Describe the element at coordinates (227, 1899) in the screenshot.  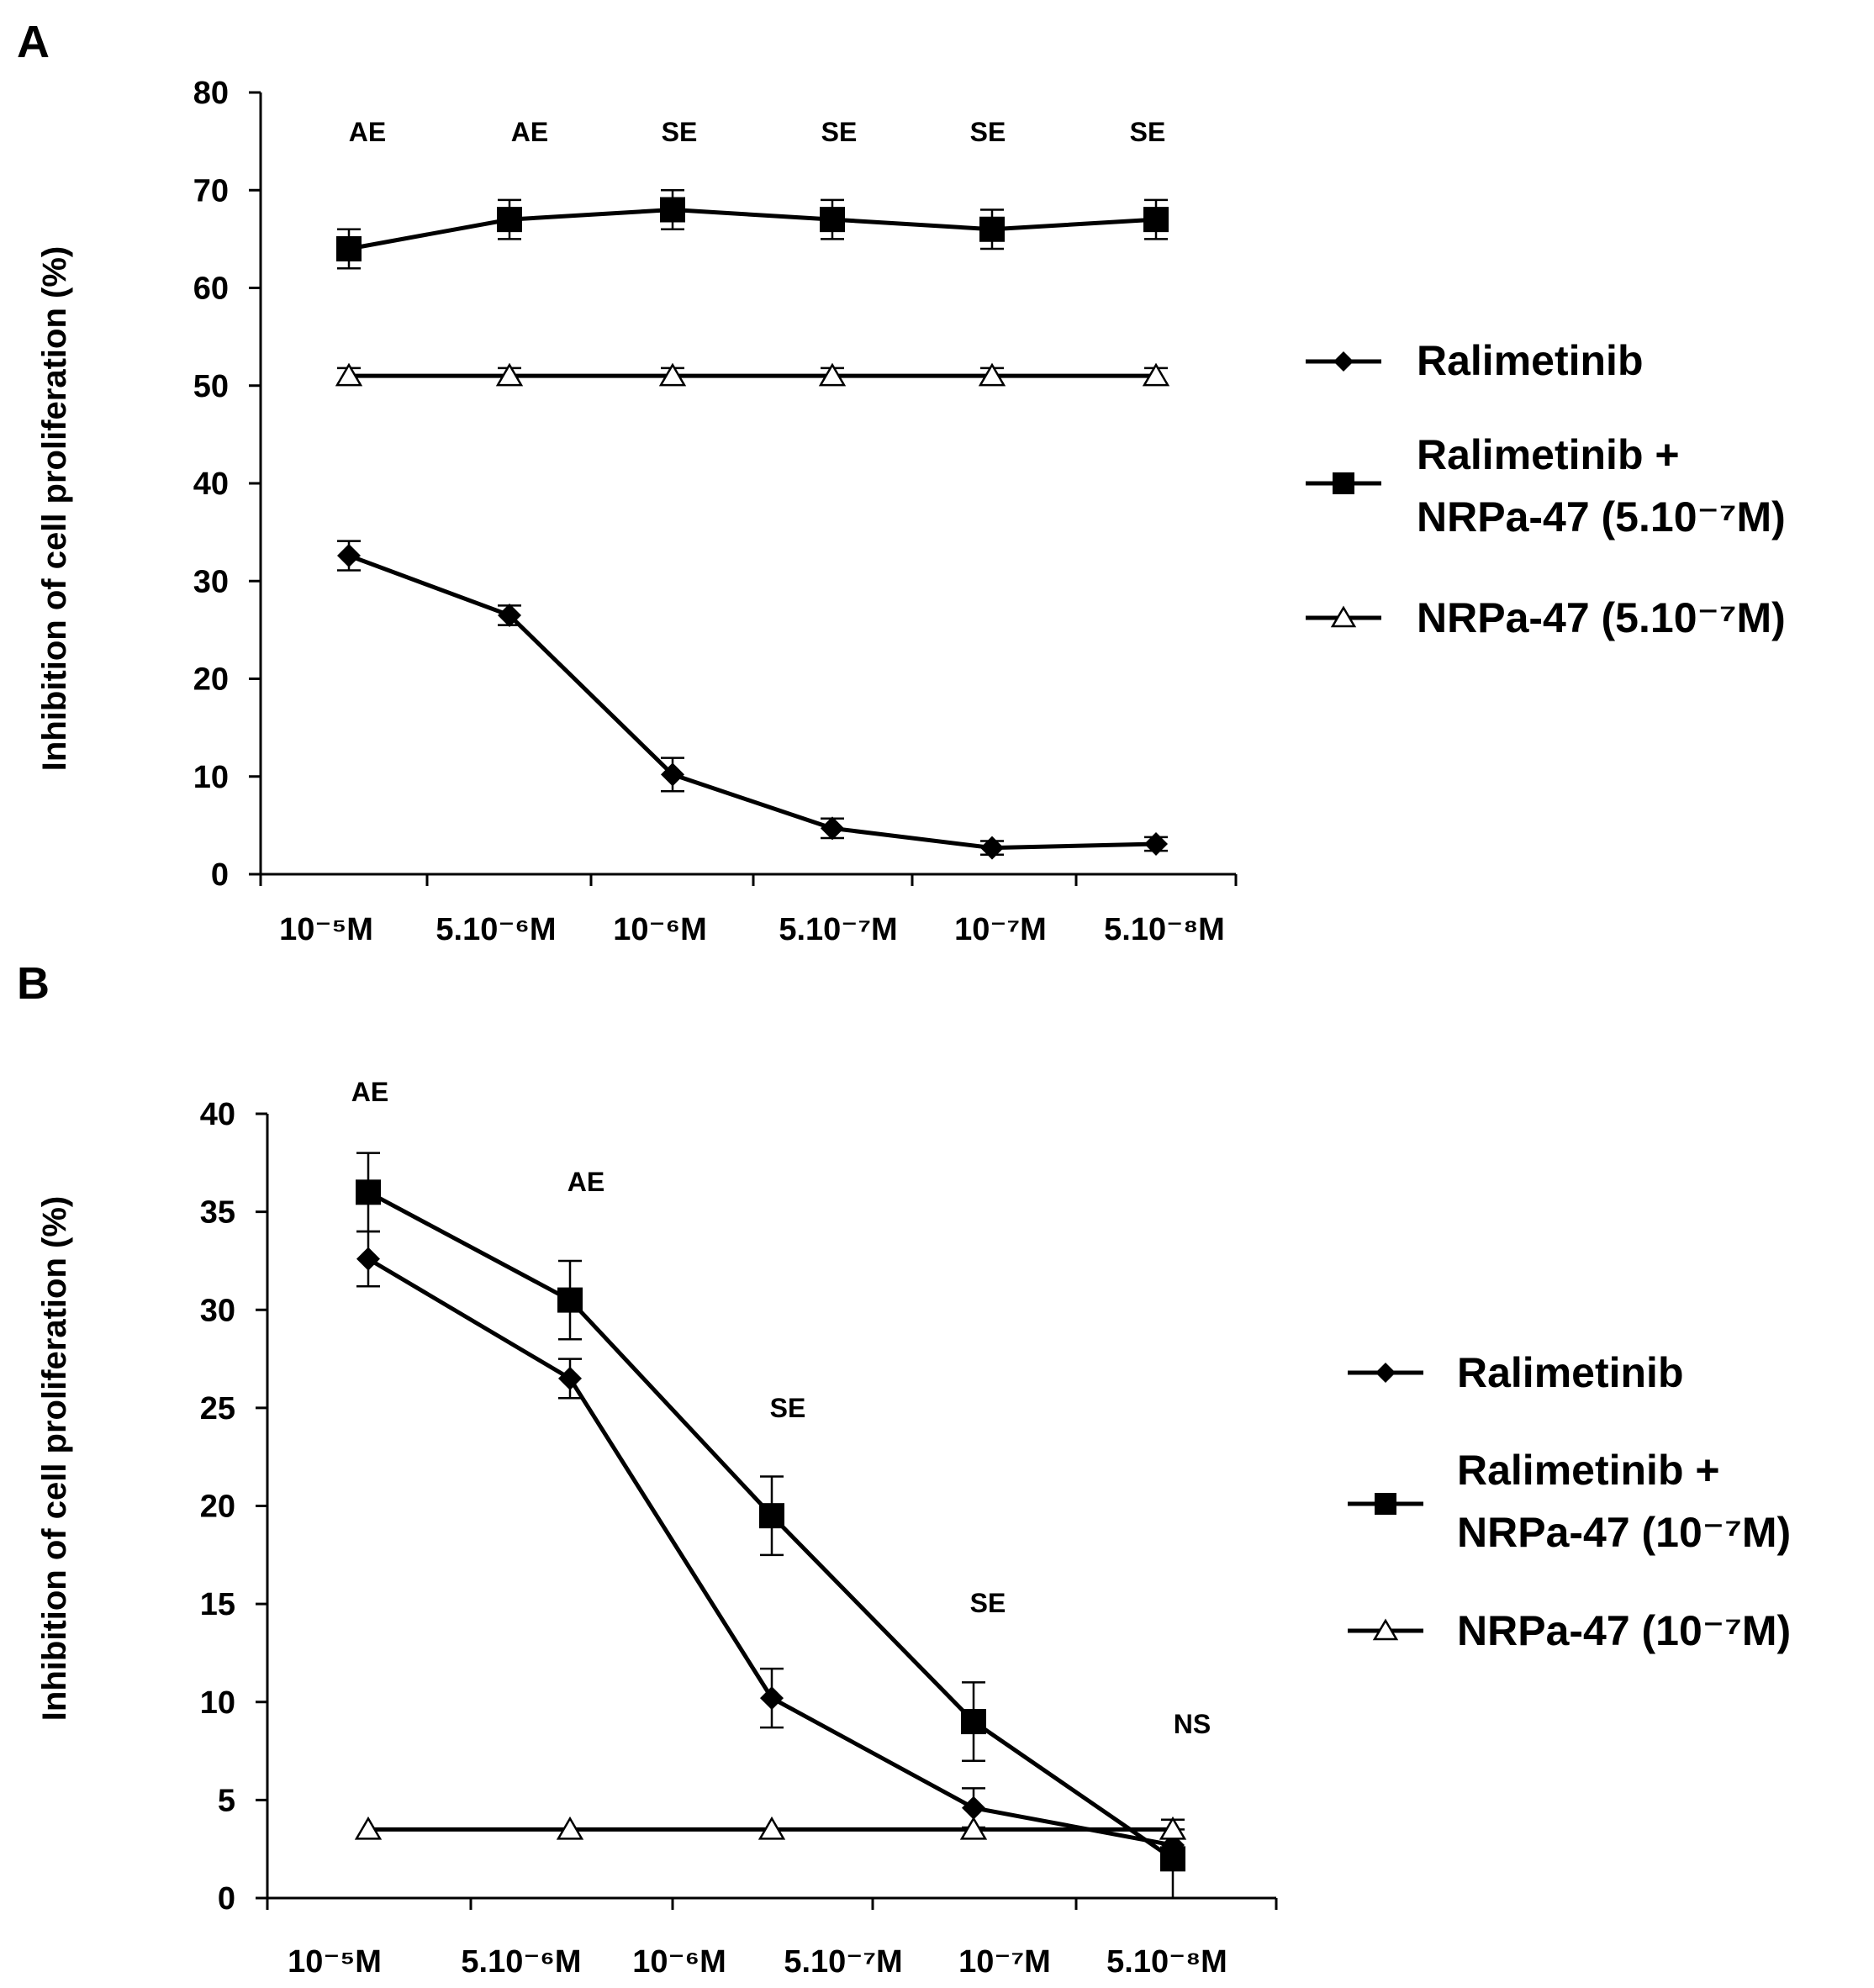
I see `panel-b-y-tick-label: 0` at that location.